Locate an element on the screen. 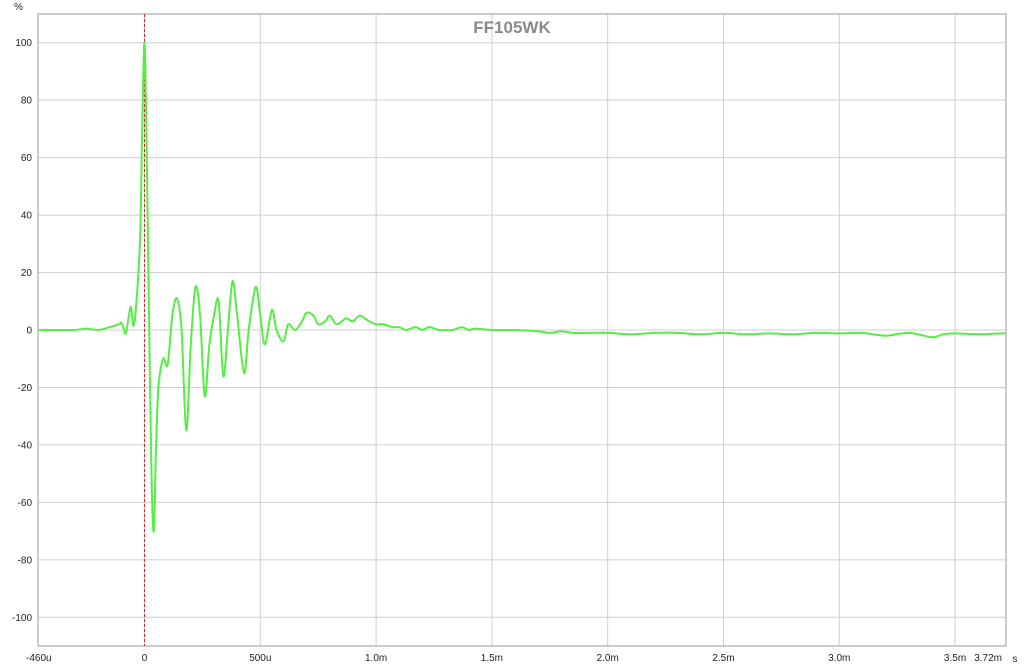 This screenshot has width=1024, height=666. x-tick-label: 3.0m is located at coordinates (839, 658).